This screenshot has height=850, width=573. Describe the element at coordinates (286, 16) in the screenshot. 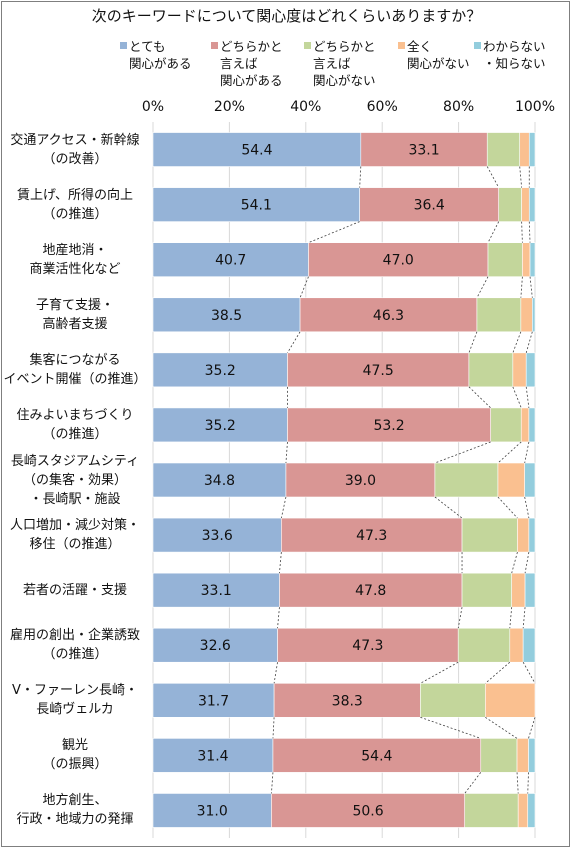

I see `chart-title: 次のキーワードについて関心度はどれくらいありますか？` at that location.